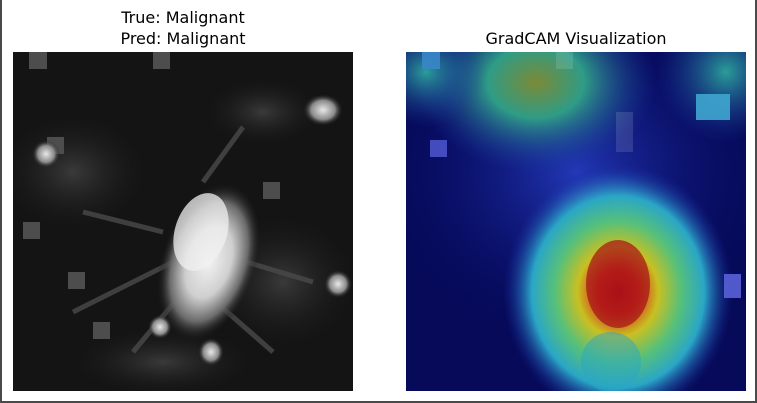  I want to click on window-border-bottom, so click(378, 402).